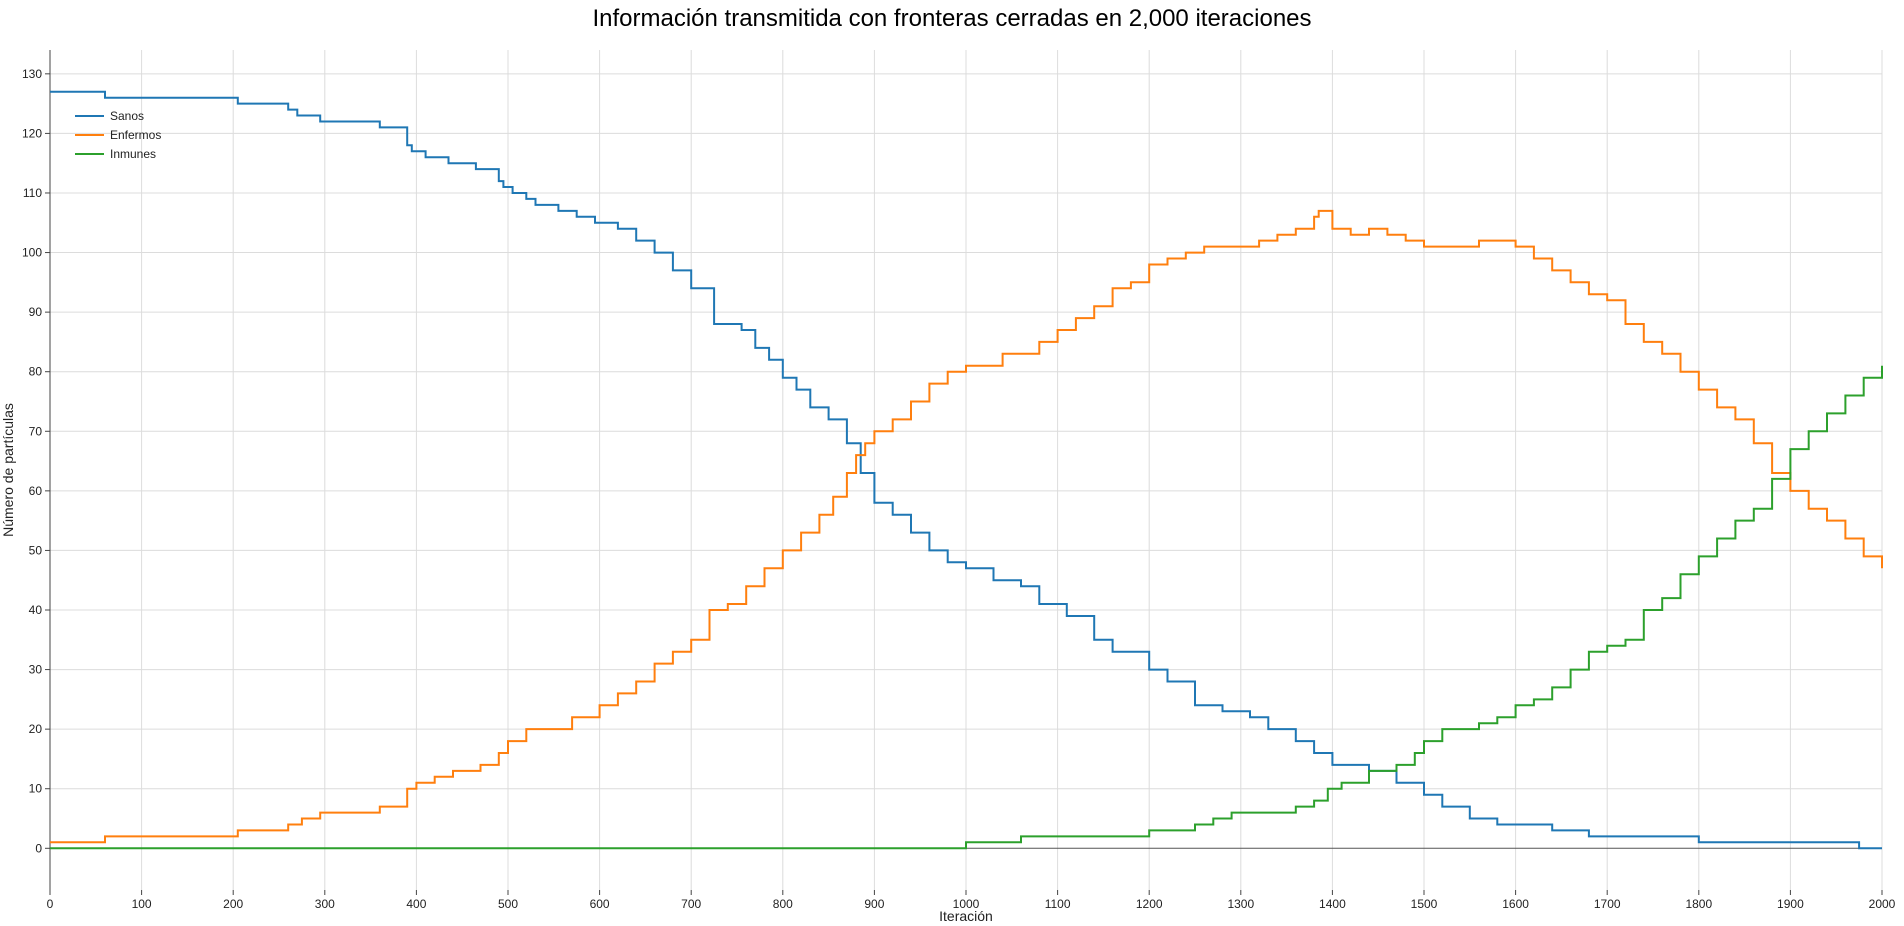  Describe the element at coordinates (36, 670) in the screenshot. I see `y-tick-label: 30` at that location.